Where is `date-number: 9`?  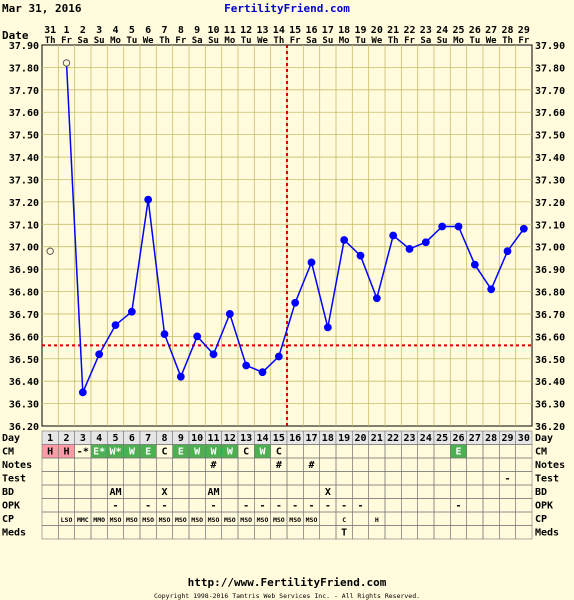 date-number: 9 is located at coordinates (197, 30).